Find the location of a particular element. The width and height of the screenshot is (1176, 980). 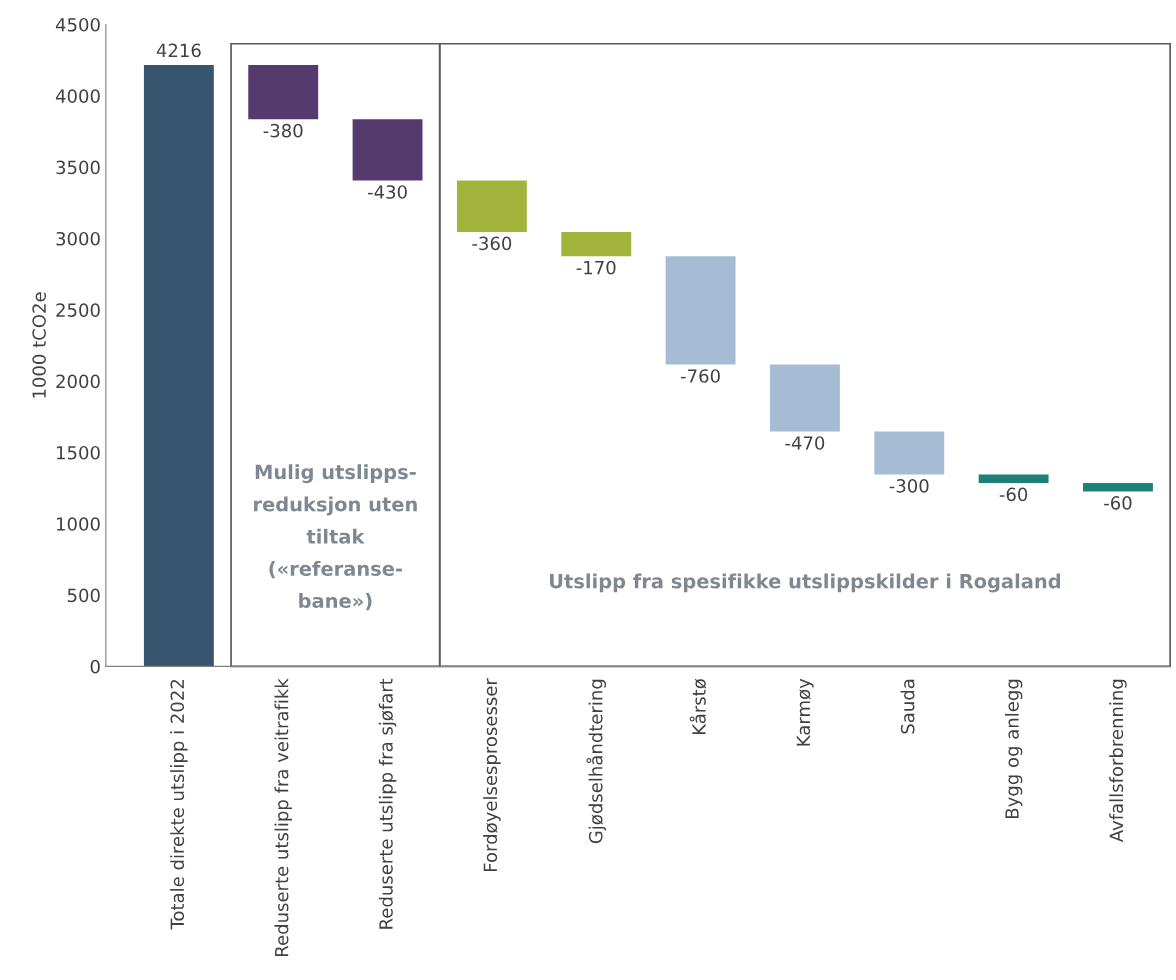

y-tick-label: 500 is located at coordinates (83, 595).